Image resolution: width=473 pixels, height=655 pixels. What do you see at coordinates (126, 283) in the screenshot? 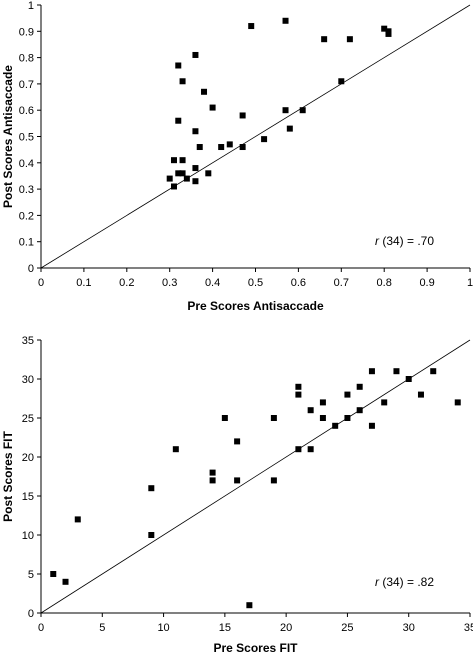
I see `x-tick-label: 0.2` at bounding box center [126, 283].